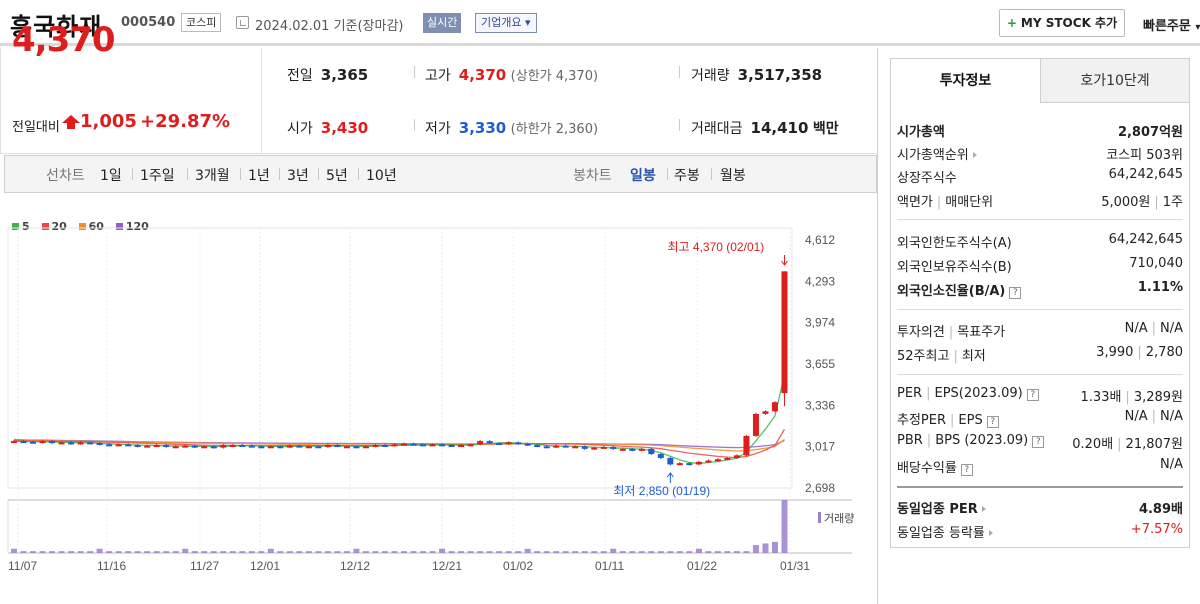 This screenshot has width=1200, height=604. Describe the element at coordinates (1040, 155) in the screenshot. I see `info-row: 시가총액순위 코스피 503위` at that location.